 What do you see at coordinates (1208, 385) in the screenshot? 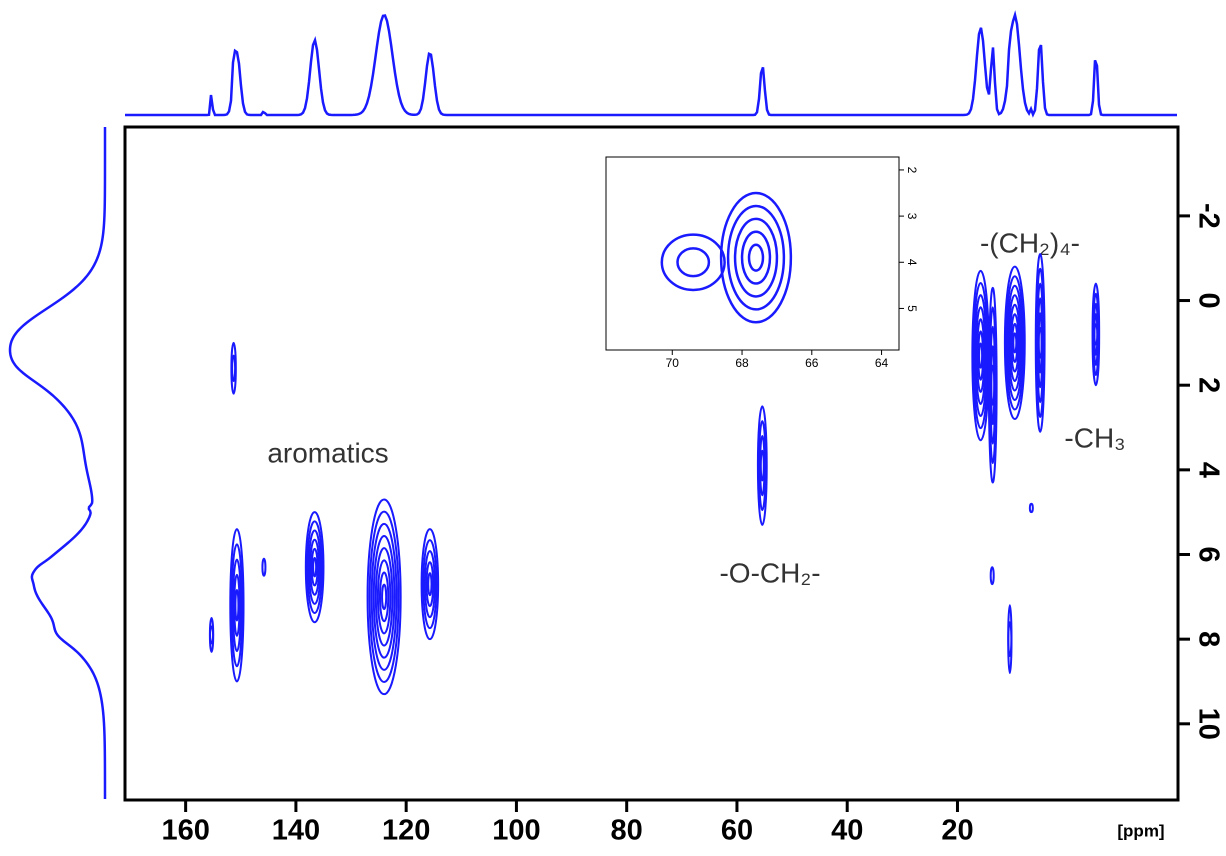
I see `y-tick-label: 2` at bounding box center [1208, 385].